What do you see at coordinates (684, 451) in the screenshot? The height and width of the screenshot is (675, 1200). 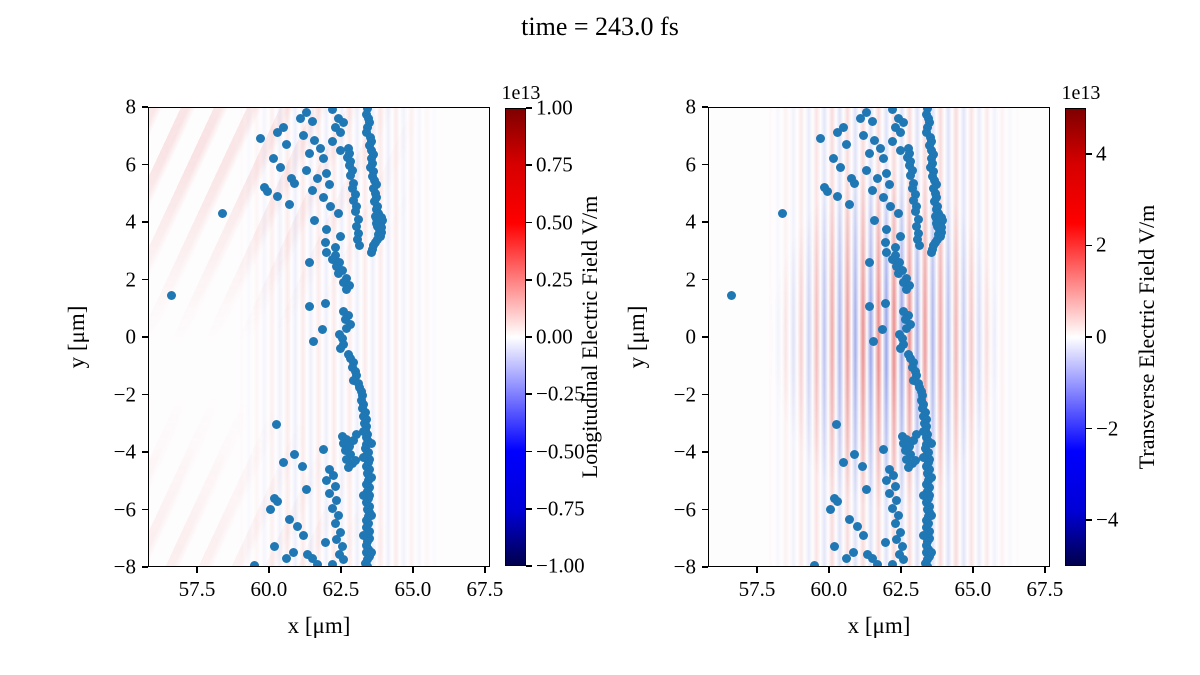 I see `y-tick-label: −4` at bounding box center [684, 451].